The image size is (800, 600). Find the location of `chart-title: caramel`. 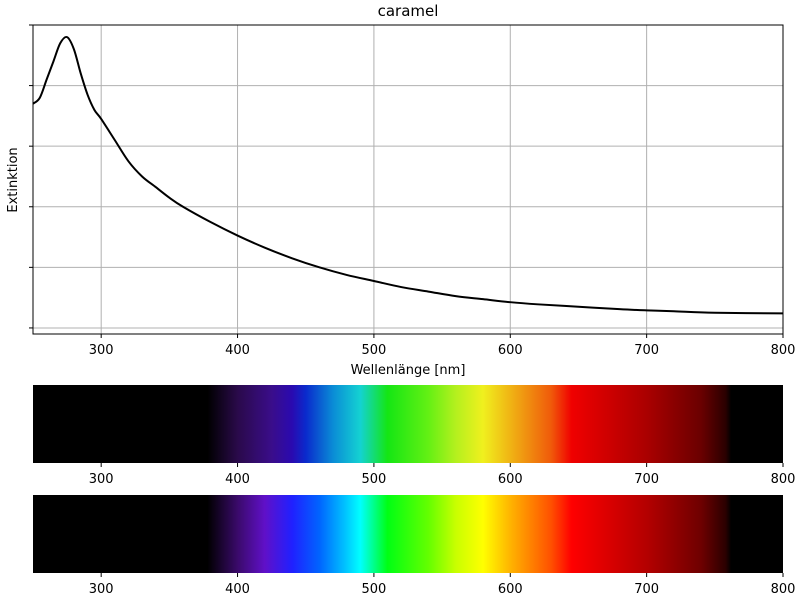

chart-title: caramel is located at coordinates (408, 11).